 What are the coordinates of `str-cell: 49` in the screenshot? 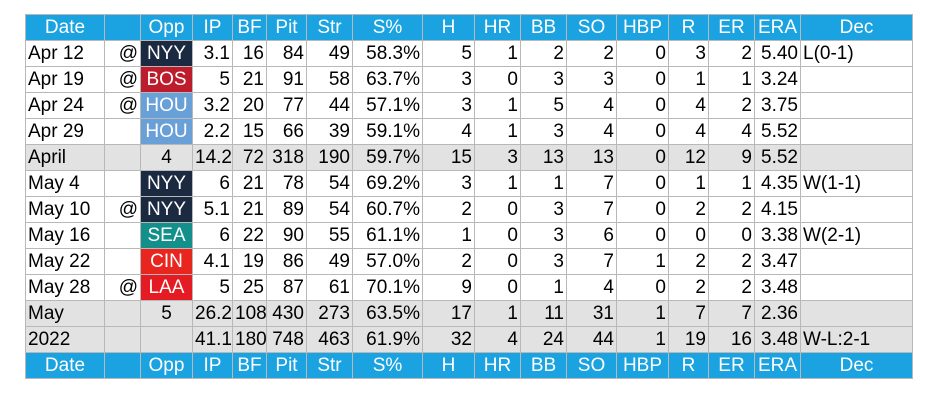 It's located at (329, 261).